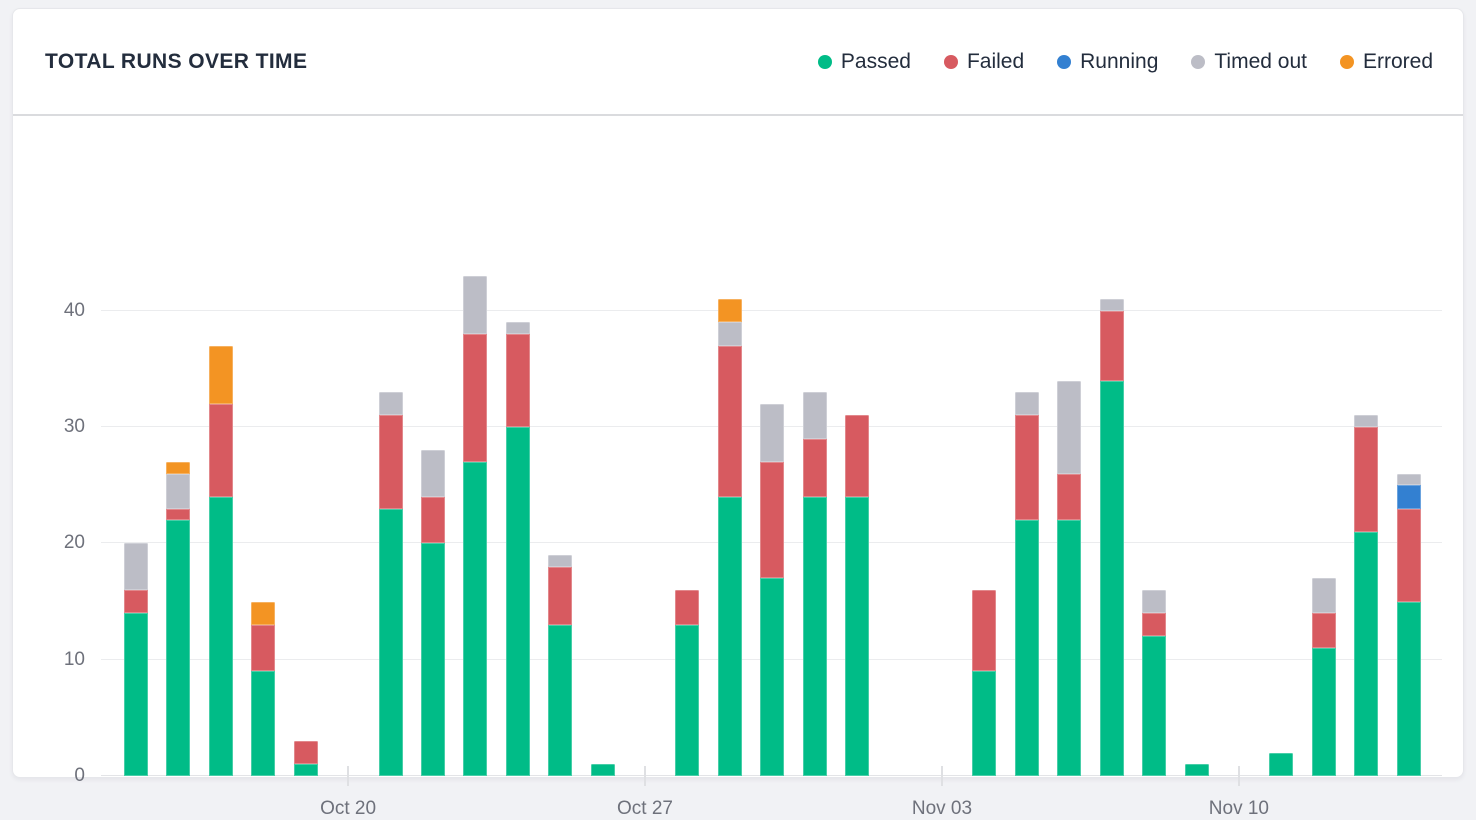 The width and height of the screenshot is (1476, 820). What do you see at coordinates (1386, 62) in the screenshot?
I see `legend-item-errored: Errored` at bounding box center [1386, 62].